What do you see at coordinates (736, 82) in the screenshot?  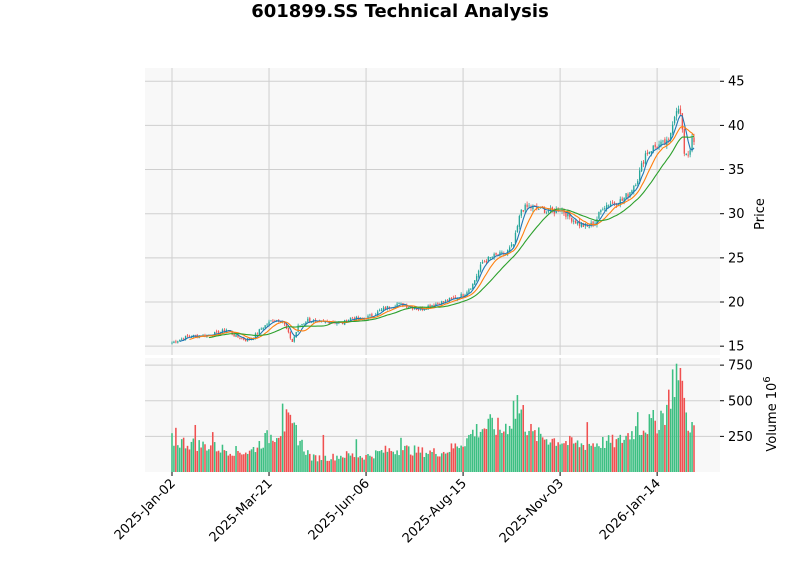 I see `price-tick-label: 45` at bounding box center [736, 82].